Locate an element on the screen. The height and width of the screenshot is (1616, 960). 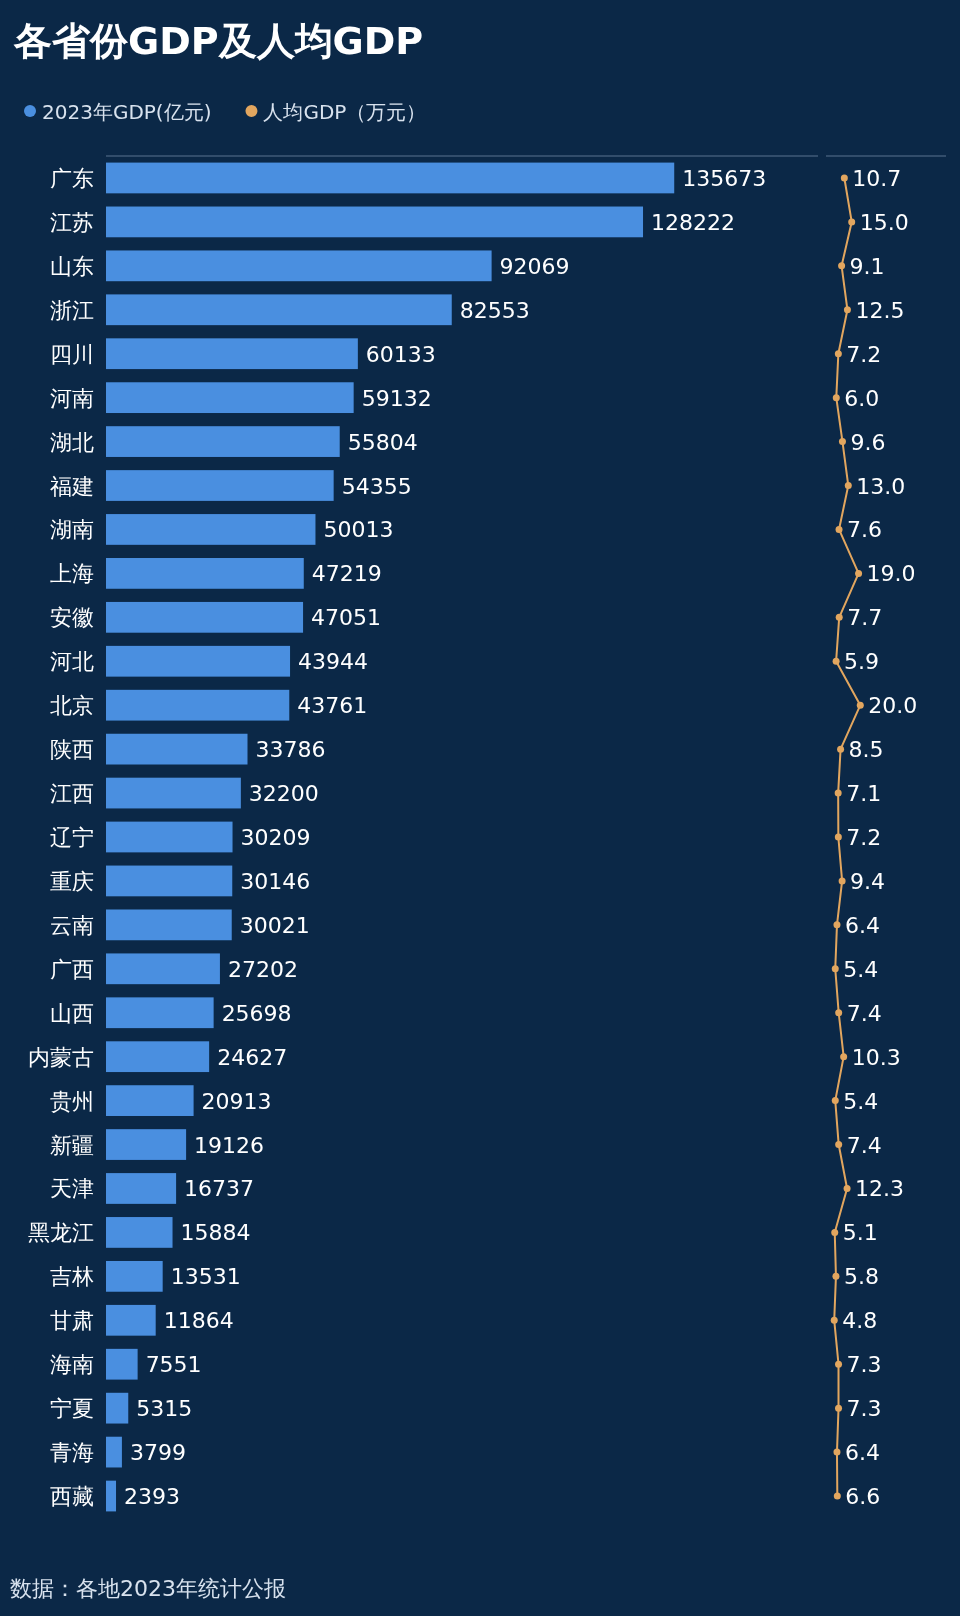
y-tick-label: 海南 is located at coordinates (72, 1365).